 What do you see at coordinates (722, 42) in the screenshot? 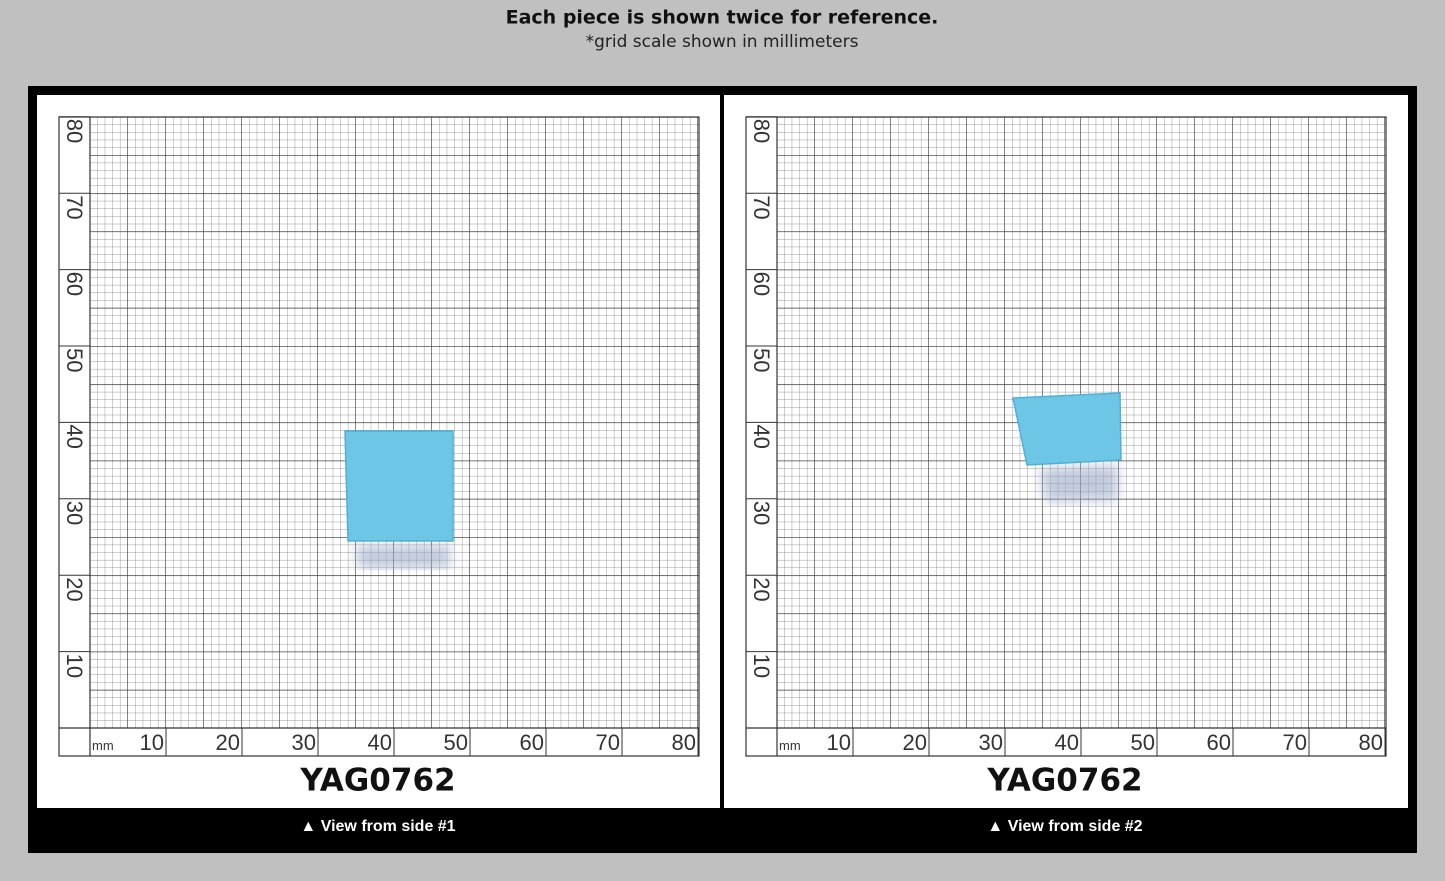
I see `subtitle: *grid scale shown in millimeters` at bounding box center [722, 42].